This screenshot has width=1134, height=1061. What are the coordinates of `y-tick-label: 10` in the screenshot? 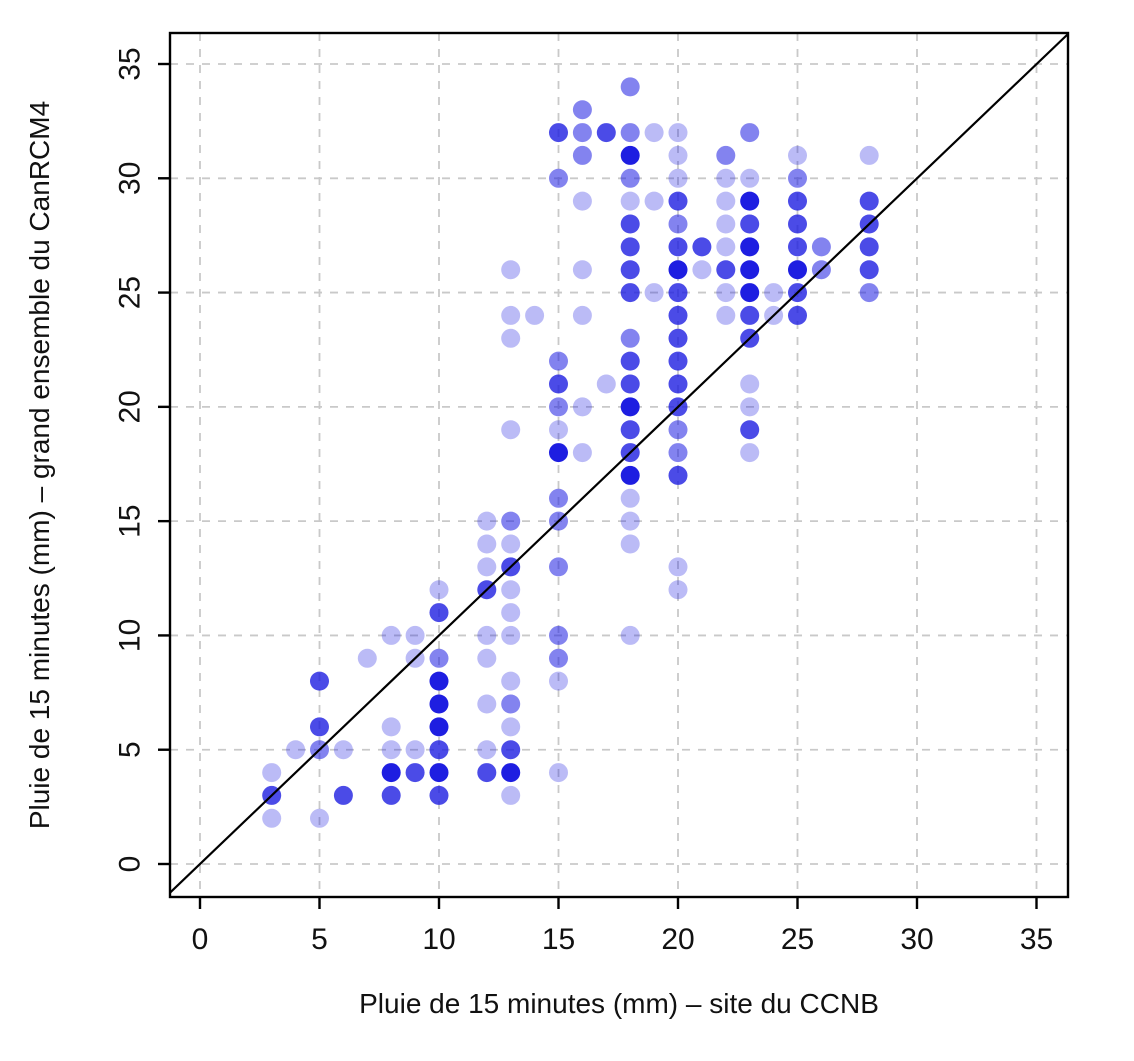 It's located at (130, 635).